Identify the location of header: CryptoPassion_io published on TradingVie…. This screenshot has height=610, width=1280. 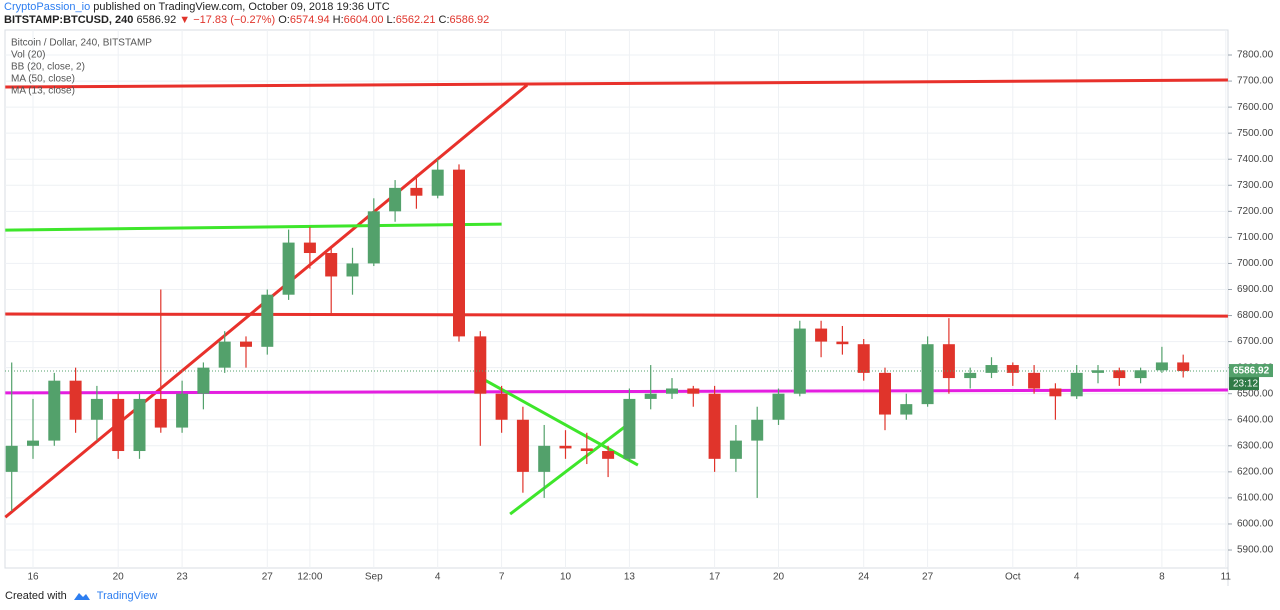
(246, 14).